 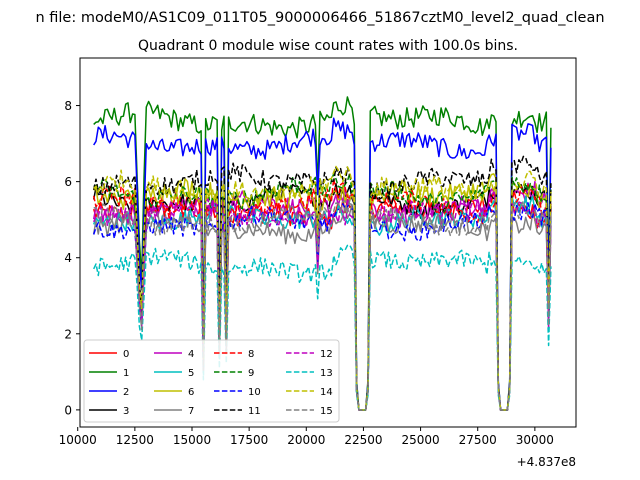 I want to click on y-tick-label: 2, so click(x=68, y=334).